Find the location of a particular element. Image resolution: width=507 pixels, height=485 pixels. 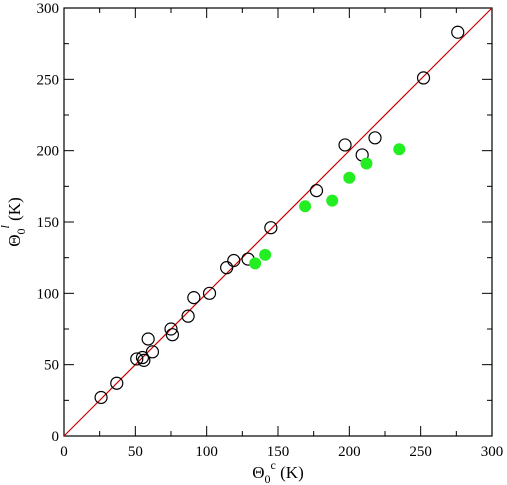

y-axis-label-sub: 0 is located at coordinates (21, 231).